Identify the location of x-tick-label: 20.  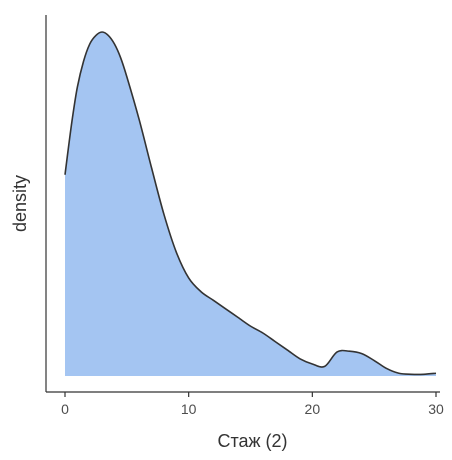
(313, 409).